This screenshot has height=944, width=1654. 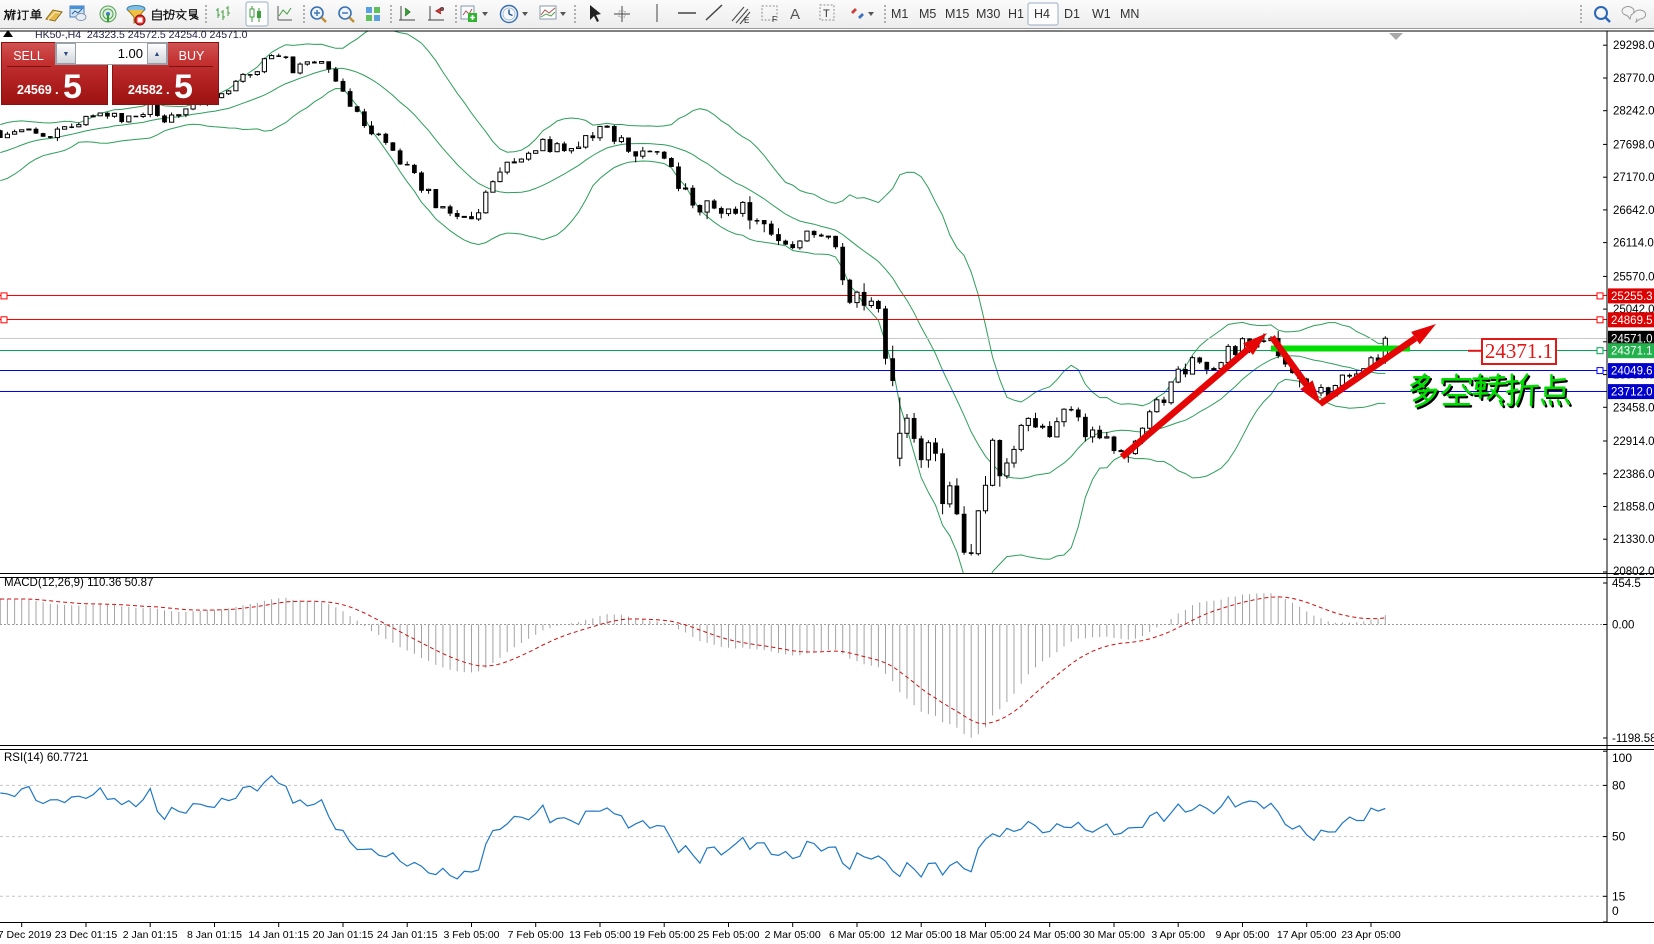 I want to click on svg-text: 24 Jan 01:15, so click(x=407, y=935).